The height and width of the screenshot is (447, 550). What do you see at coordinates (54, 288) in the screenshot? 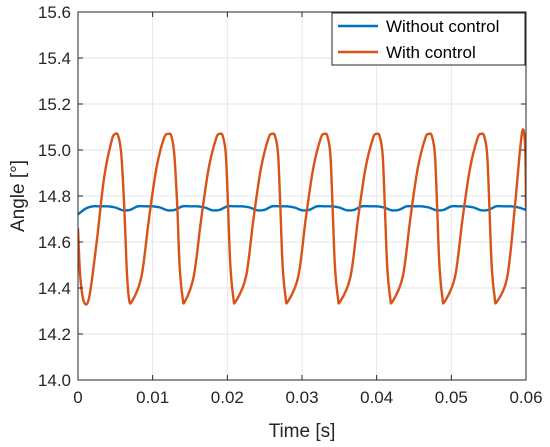
I see `y-tick-label: 14.4` at bounding box center [54, 288].